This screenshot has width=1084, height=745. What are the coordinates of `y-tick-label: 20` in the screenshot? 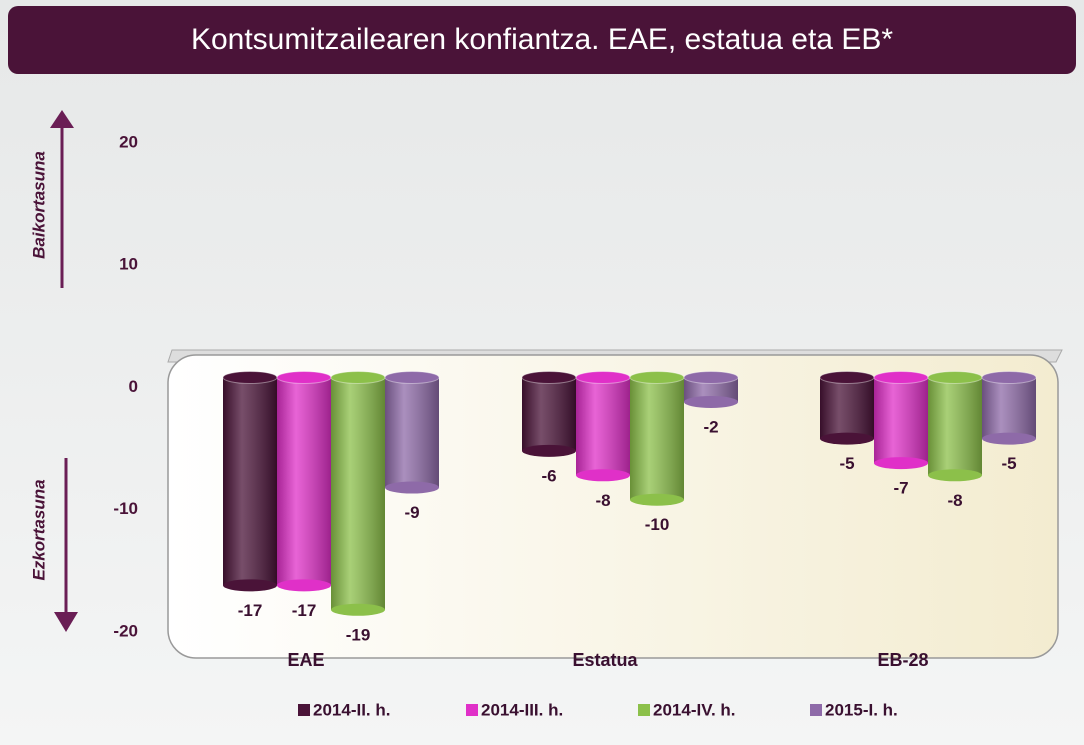 It's located at (128, 141).